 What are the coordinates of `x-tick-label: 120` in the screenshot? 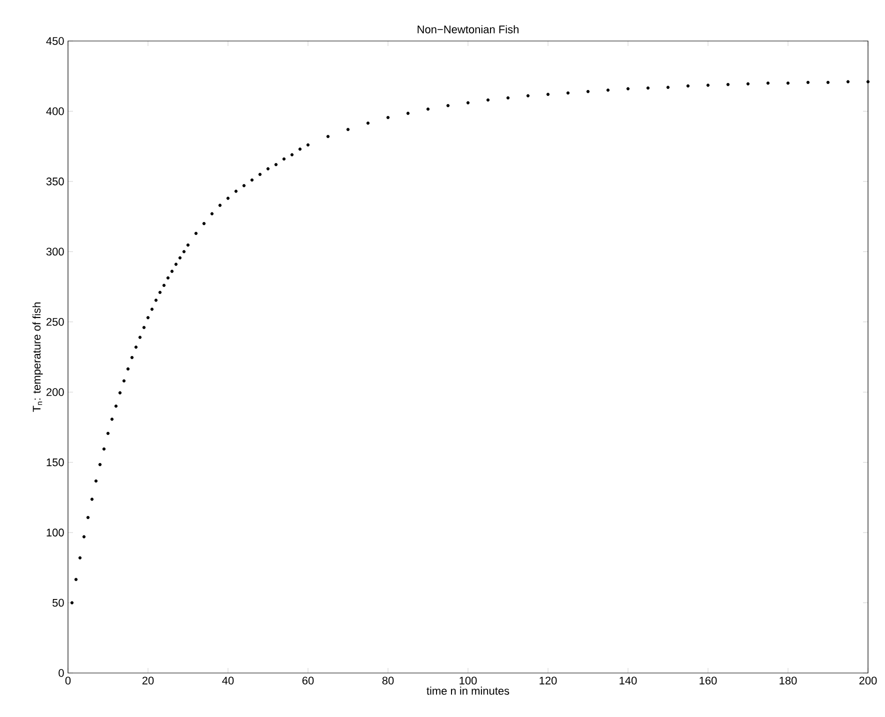 It's located at (548, 680).